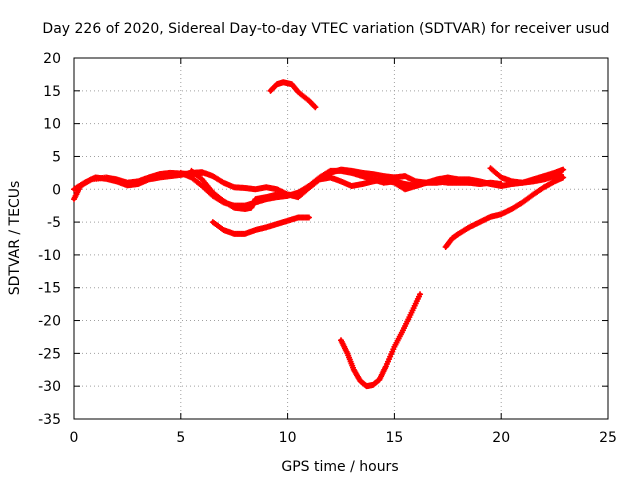  Describe the element at coordinates (49, 387) in the screenshot. I see `y-tick-label: -30` at that location.